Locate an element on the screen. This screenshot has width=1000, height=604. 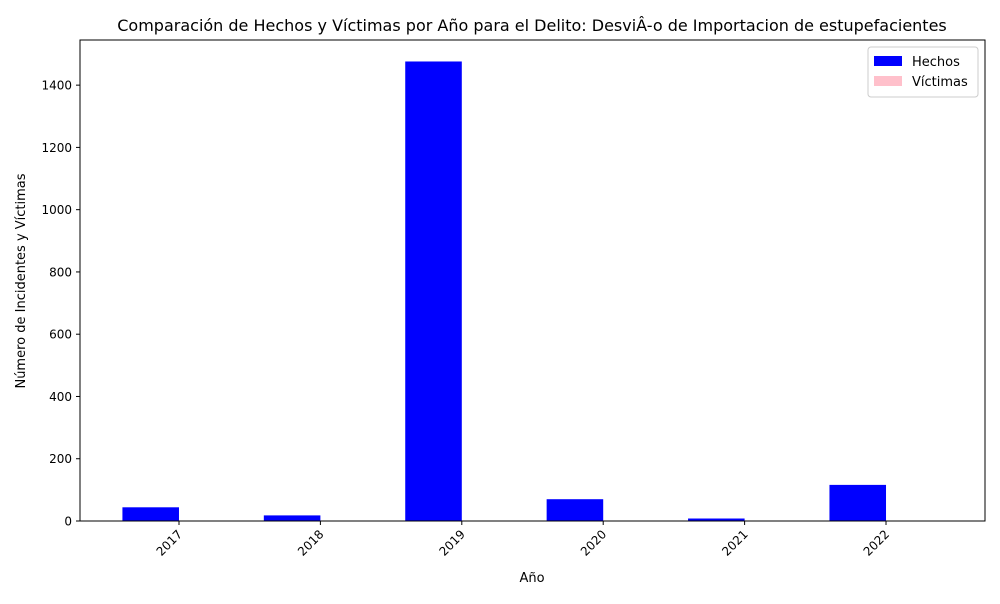
y-tick-label-1000: 1000 is located at coordinates (56, 210).